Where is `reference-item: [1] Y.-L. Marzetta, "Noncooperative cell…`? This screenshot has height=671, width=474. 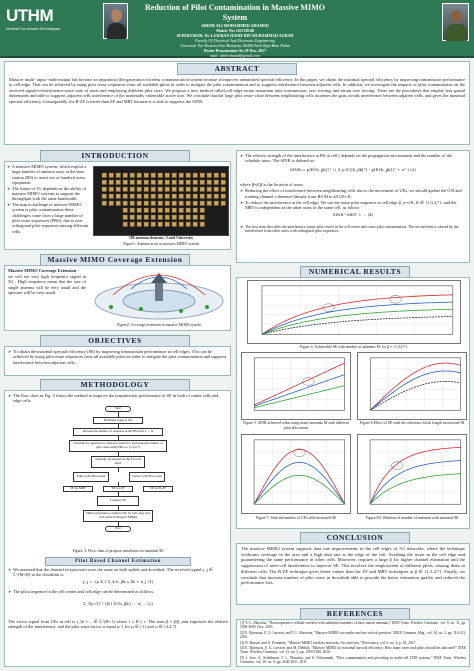 reference-item: [1] Y.-L. Marzetta, "Noncooperative cell… is located at coordinates (353, 625).